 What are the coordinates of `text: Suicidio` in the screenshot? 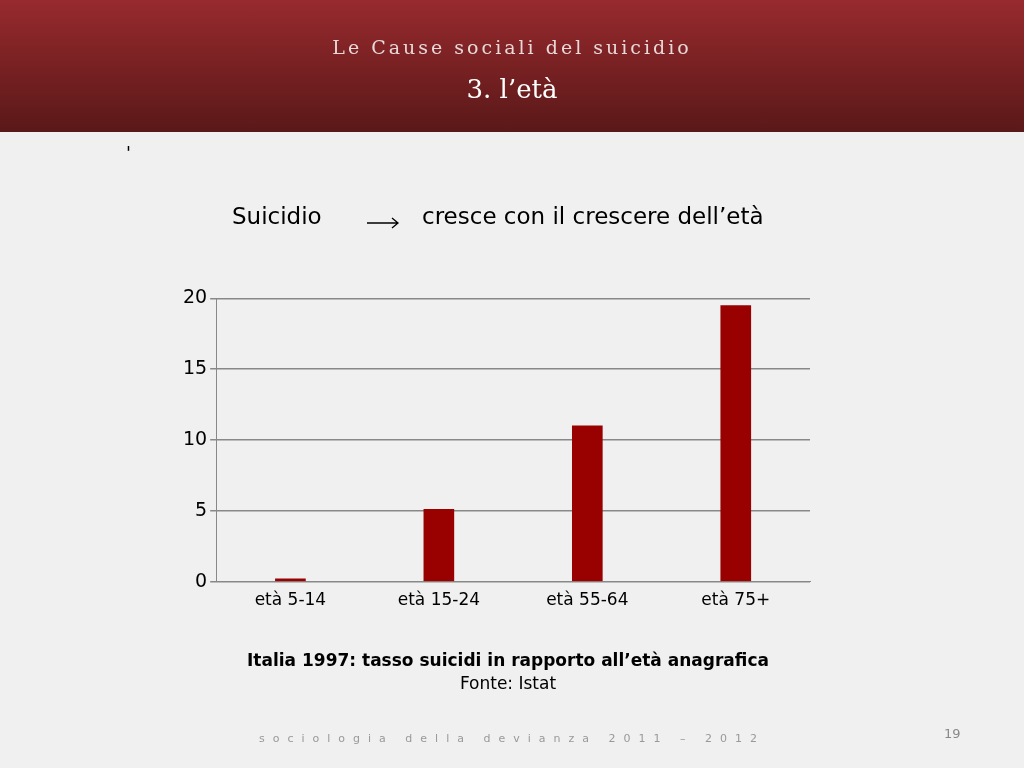 It's located at (277, 216).